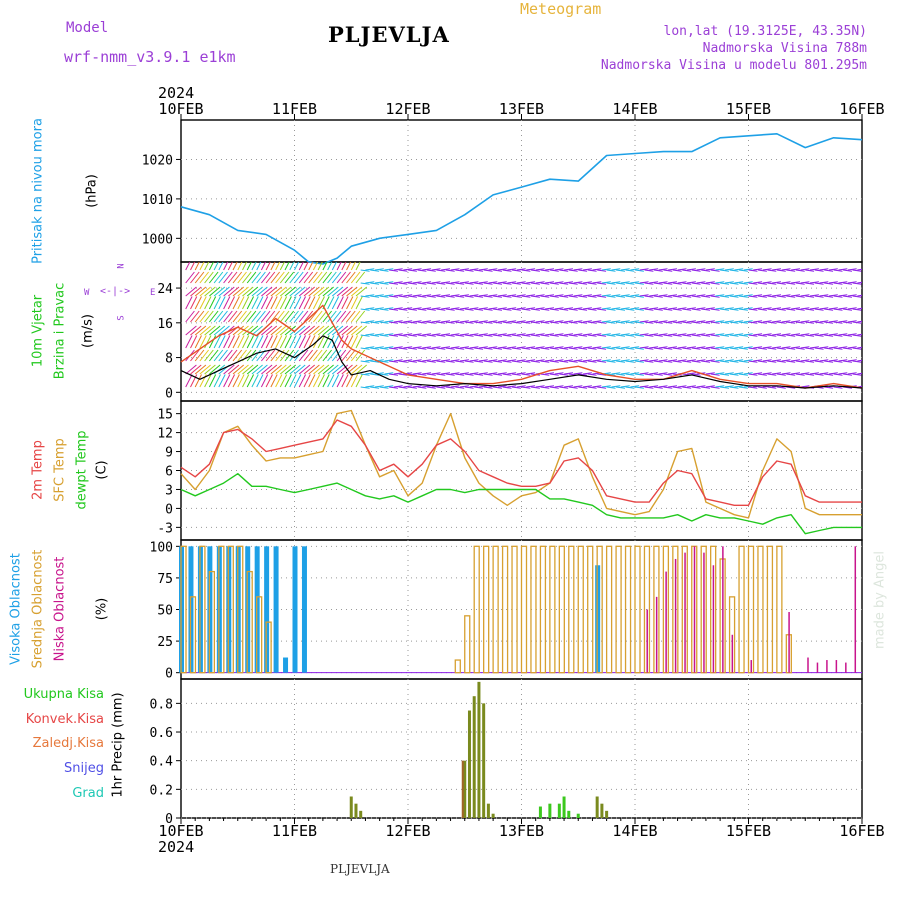 The width and height of the screenshot is (900, 900). Describe the element at coordinates (82, 470) in the screenshot. I see `dewpt-label: dewpt Temp` at that location.